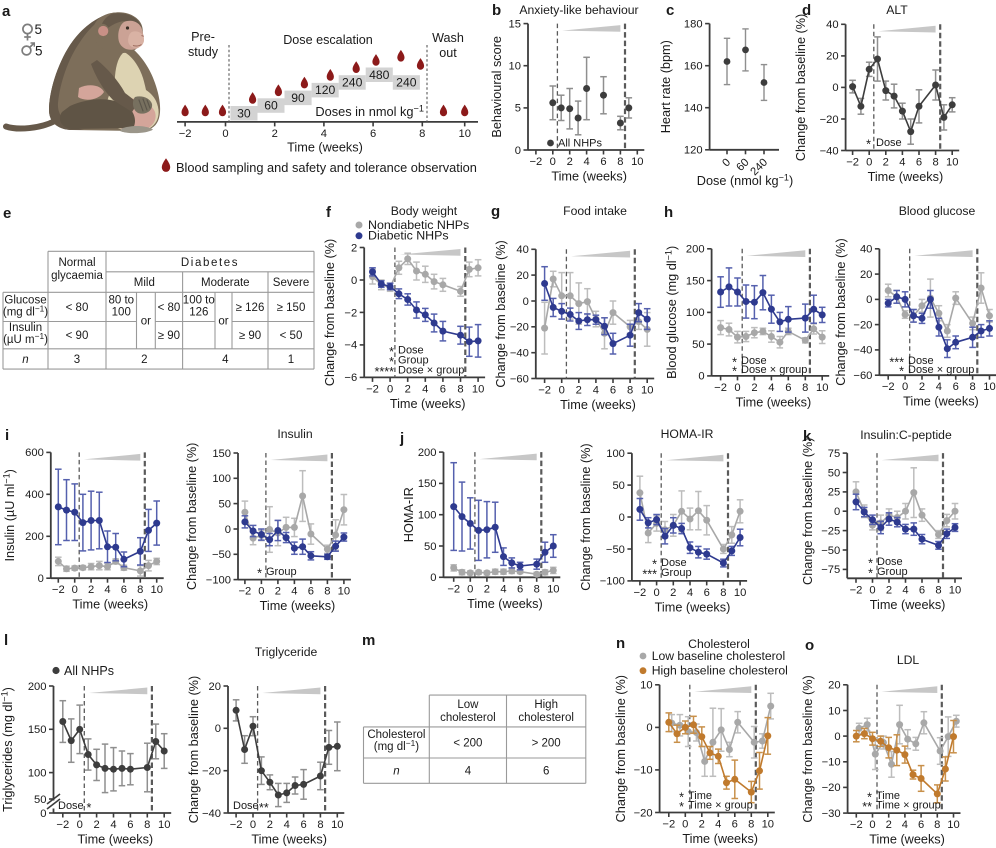 This screenshot has width=996, height=848. What do you see at coordinates (468, 718) in the screenshot?
I see `svg-text: cholesterol` at bounding box center [468, 718].